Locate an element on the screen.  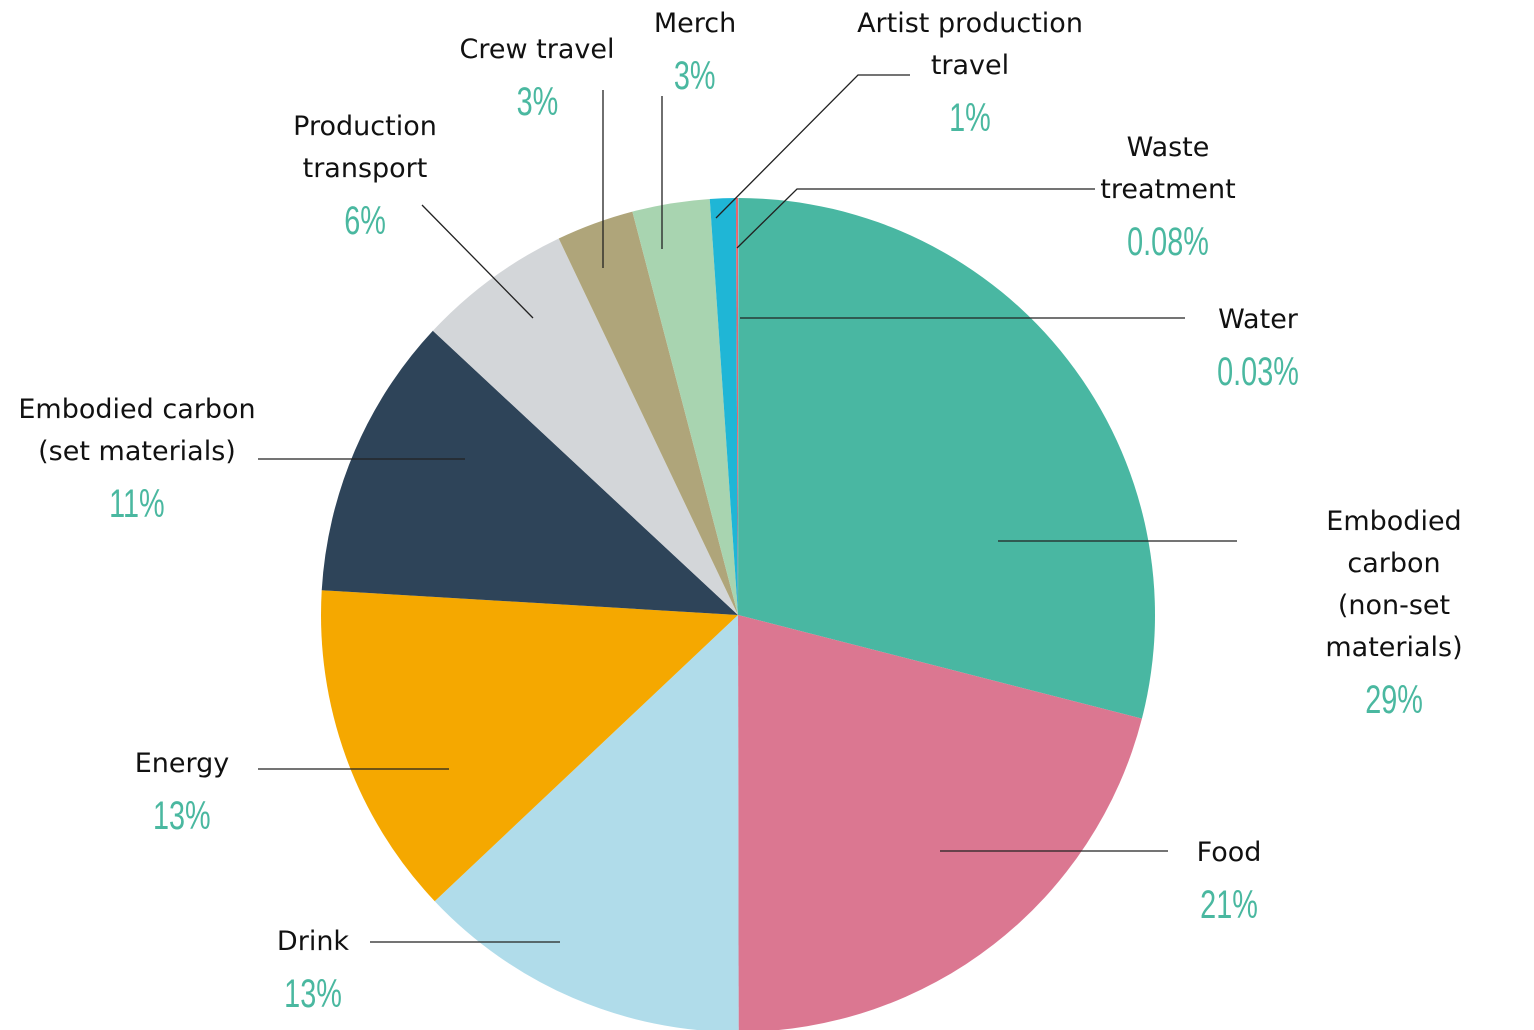
slice-label: Embodied carbon (non-set materials) 29% is located at coordinates (1394, 616).